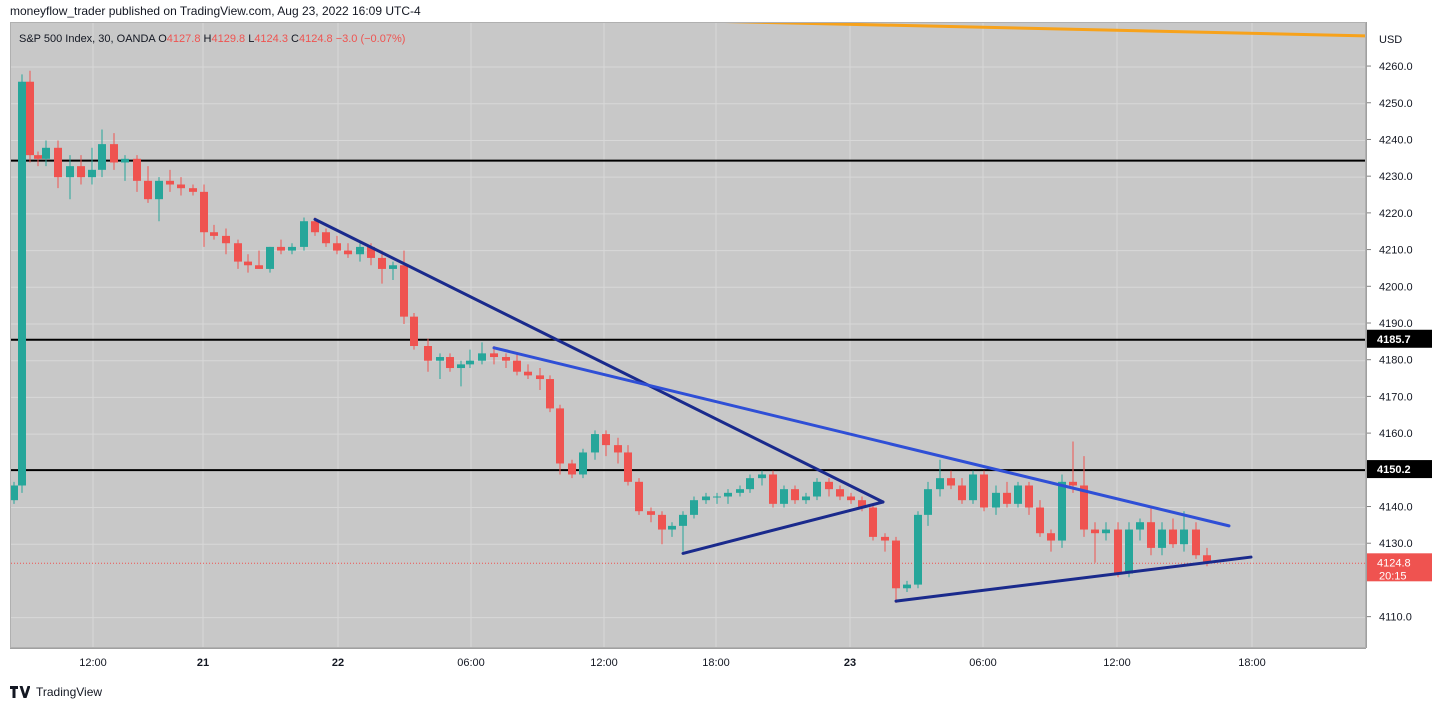 The height and width of the screenshot is (710, 1432). What do you see at coordinates (69, 692) in the screenshot?
I see `footer-brand-label: TradingView` at bounding box center [69, 692].